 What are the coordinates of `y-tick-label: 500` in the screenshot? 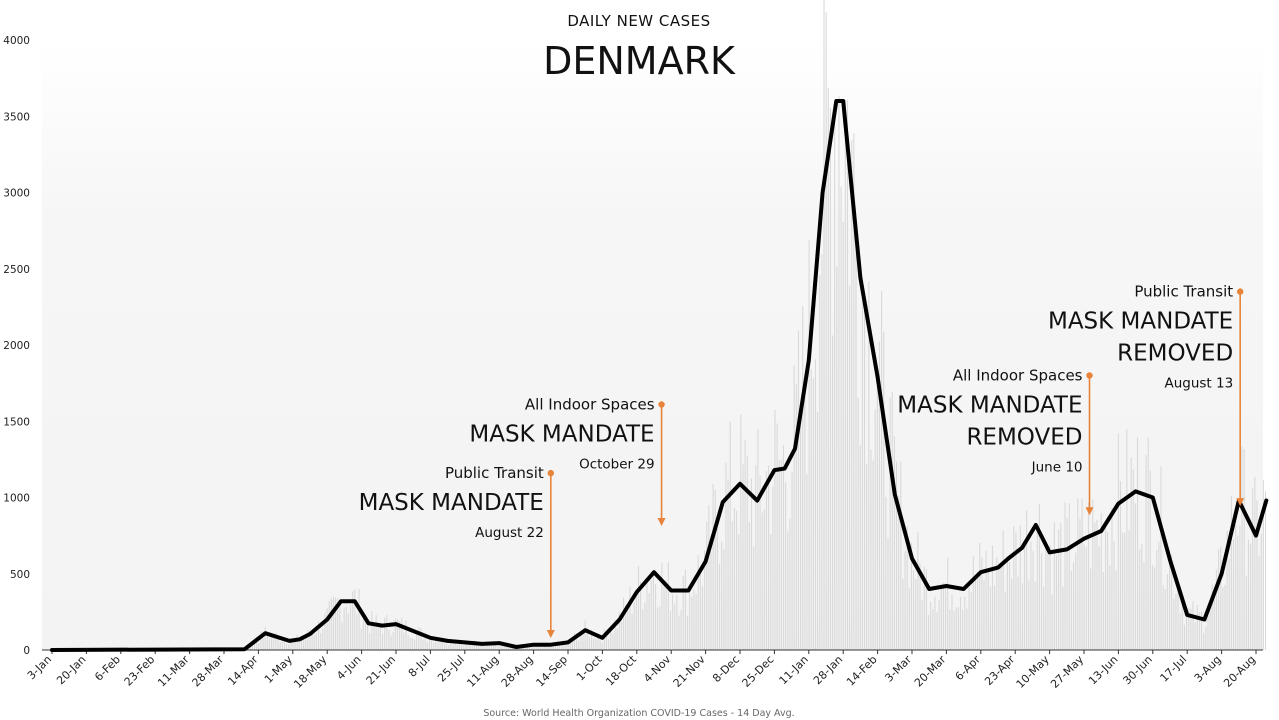 It's located at (20, 575).